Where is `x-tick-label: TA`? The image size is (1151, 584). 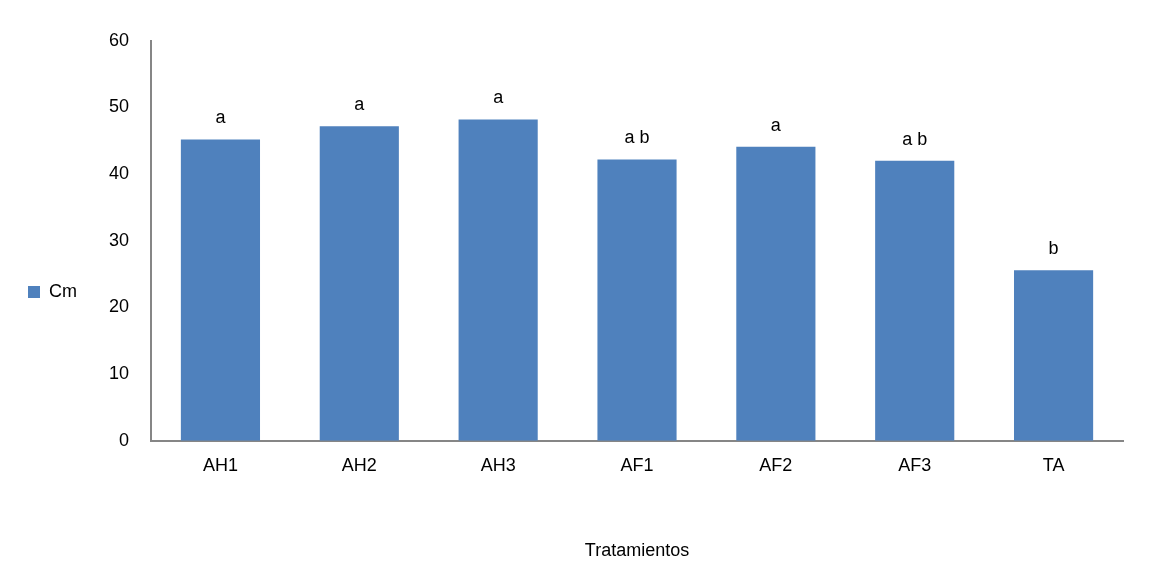 x-tick-label: TA is located at coordinates (1053, 464).